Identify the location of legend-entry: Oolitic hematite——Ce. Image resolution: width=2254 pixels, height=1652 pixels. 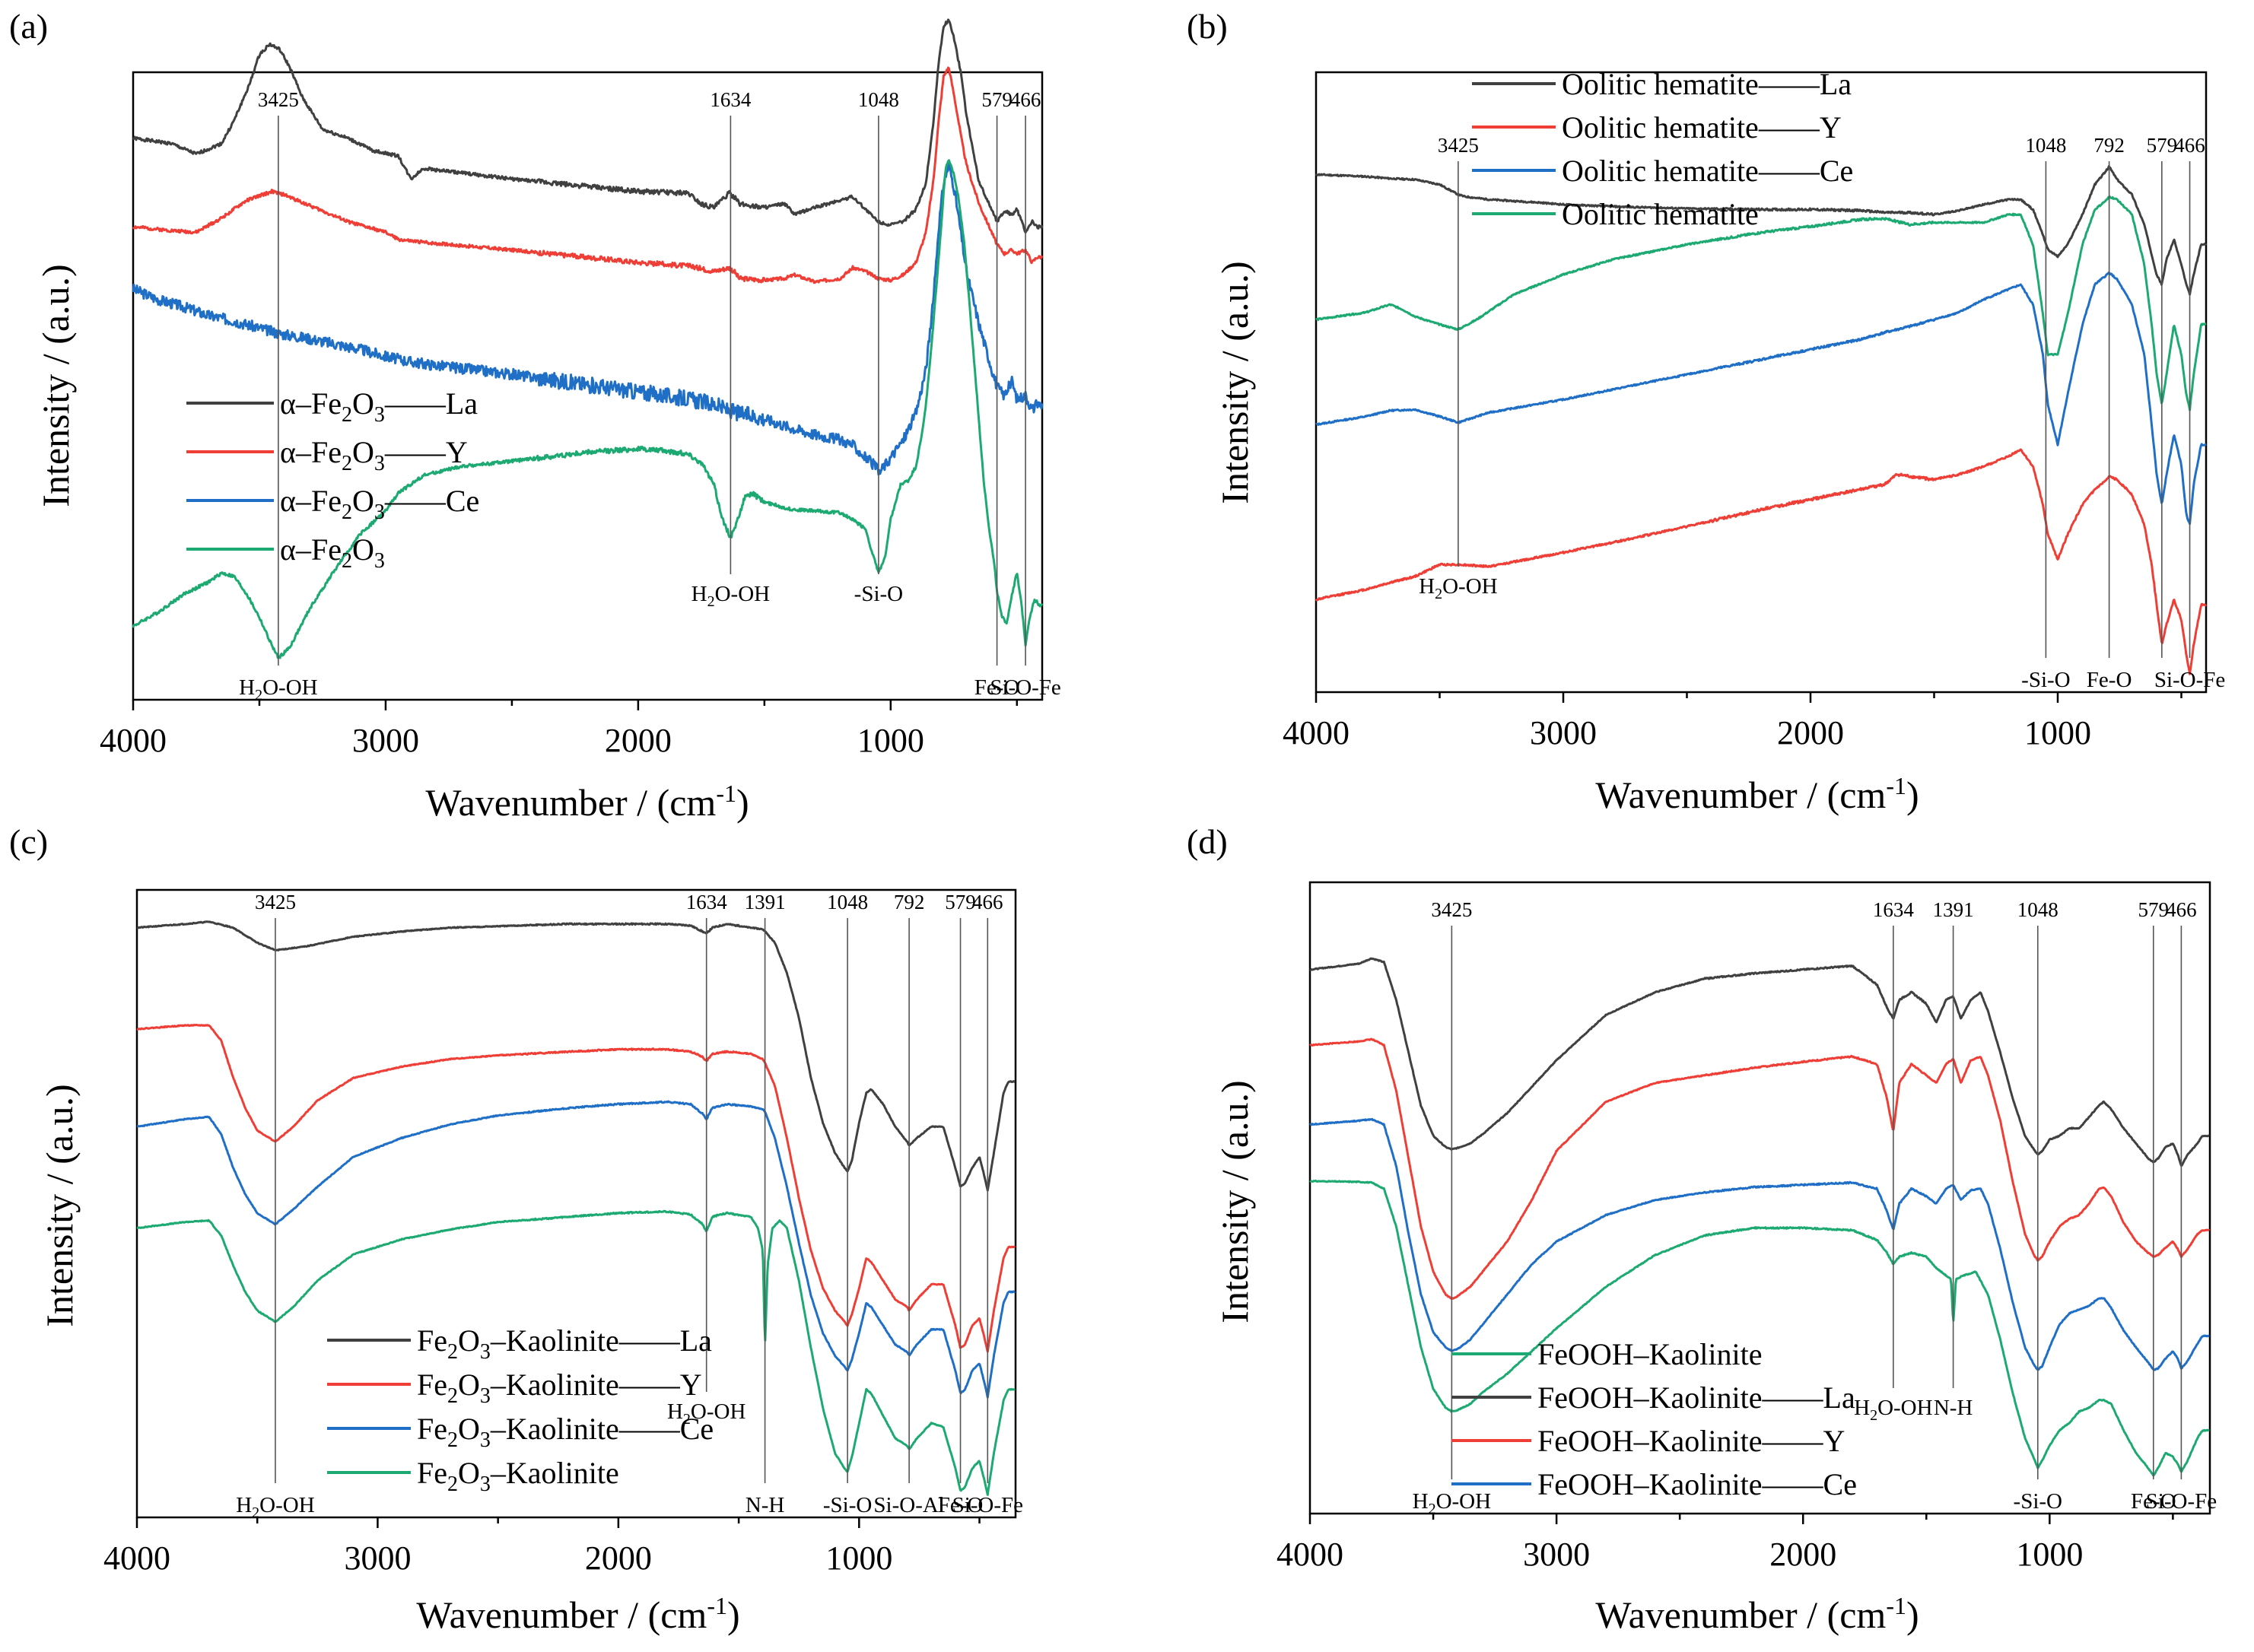
(1662, 171).